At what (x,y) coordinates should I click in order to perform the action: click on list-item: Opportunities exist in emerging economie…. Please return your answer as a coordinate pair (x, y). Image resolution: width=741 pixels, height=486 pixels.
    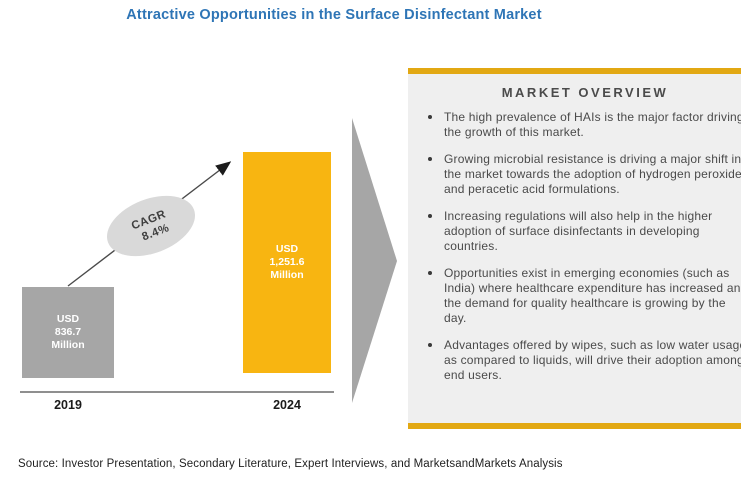
    Looking at the image, I should click on (583, 296).